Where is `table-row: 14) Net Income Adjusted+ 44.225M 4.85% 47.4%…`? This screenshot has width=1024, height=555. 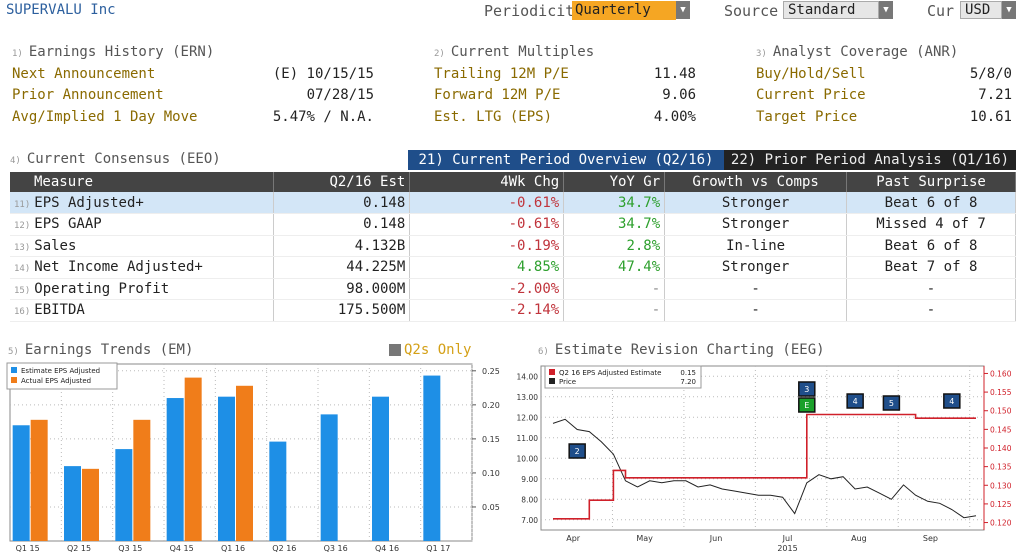 table-row: 14) Net Income Adjusted+ 44.225M 4.85% 47.4%… is located at coordinates (513, 267).